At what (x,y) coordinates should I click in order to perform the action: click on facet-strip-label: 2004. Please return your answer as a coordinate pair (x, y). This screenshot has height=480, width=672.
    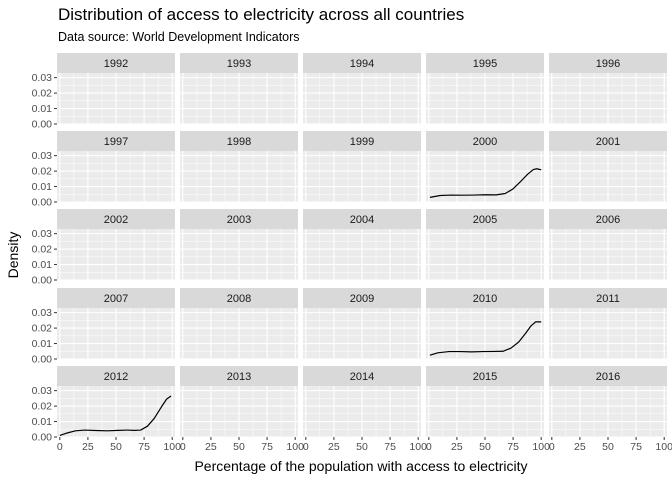
    Looking at the image, I should click on (362, 220).